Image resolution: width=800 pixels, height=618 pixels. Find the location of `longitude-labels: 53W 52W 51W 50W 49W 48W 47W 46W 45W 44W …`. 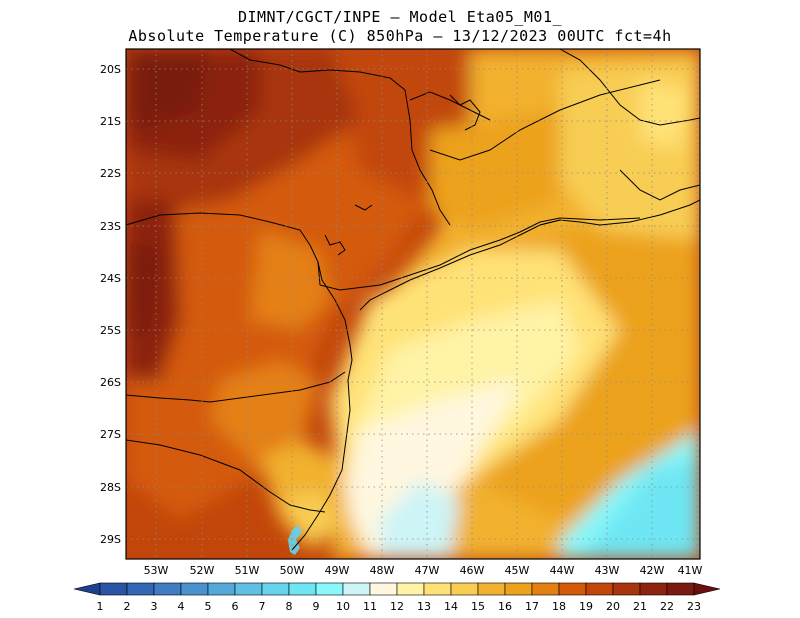

longitude-labels: 53W 52W 51W 50W 49W 48W 47W 46W 45W 44W … is located at coordinates (423, 570).